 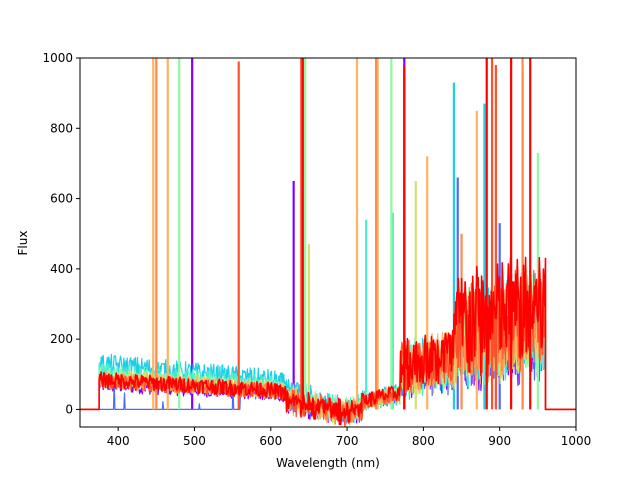 I want to click on y-tick-label: 1000, so click(x=57, y=58).